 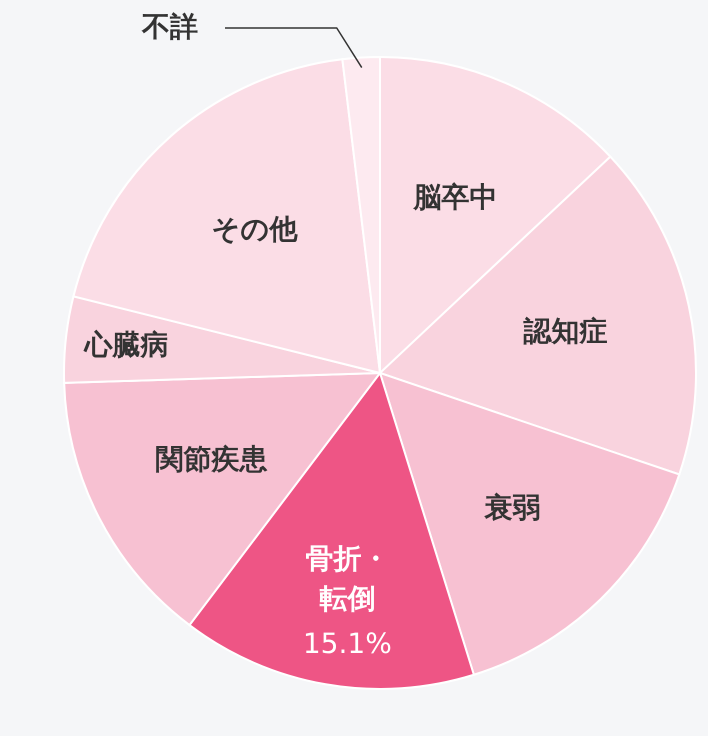 What do you see at coordinates (455, 197) in the screenshot?
I see `slice-label: 脳卒中` at bounding box center [455, 197].